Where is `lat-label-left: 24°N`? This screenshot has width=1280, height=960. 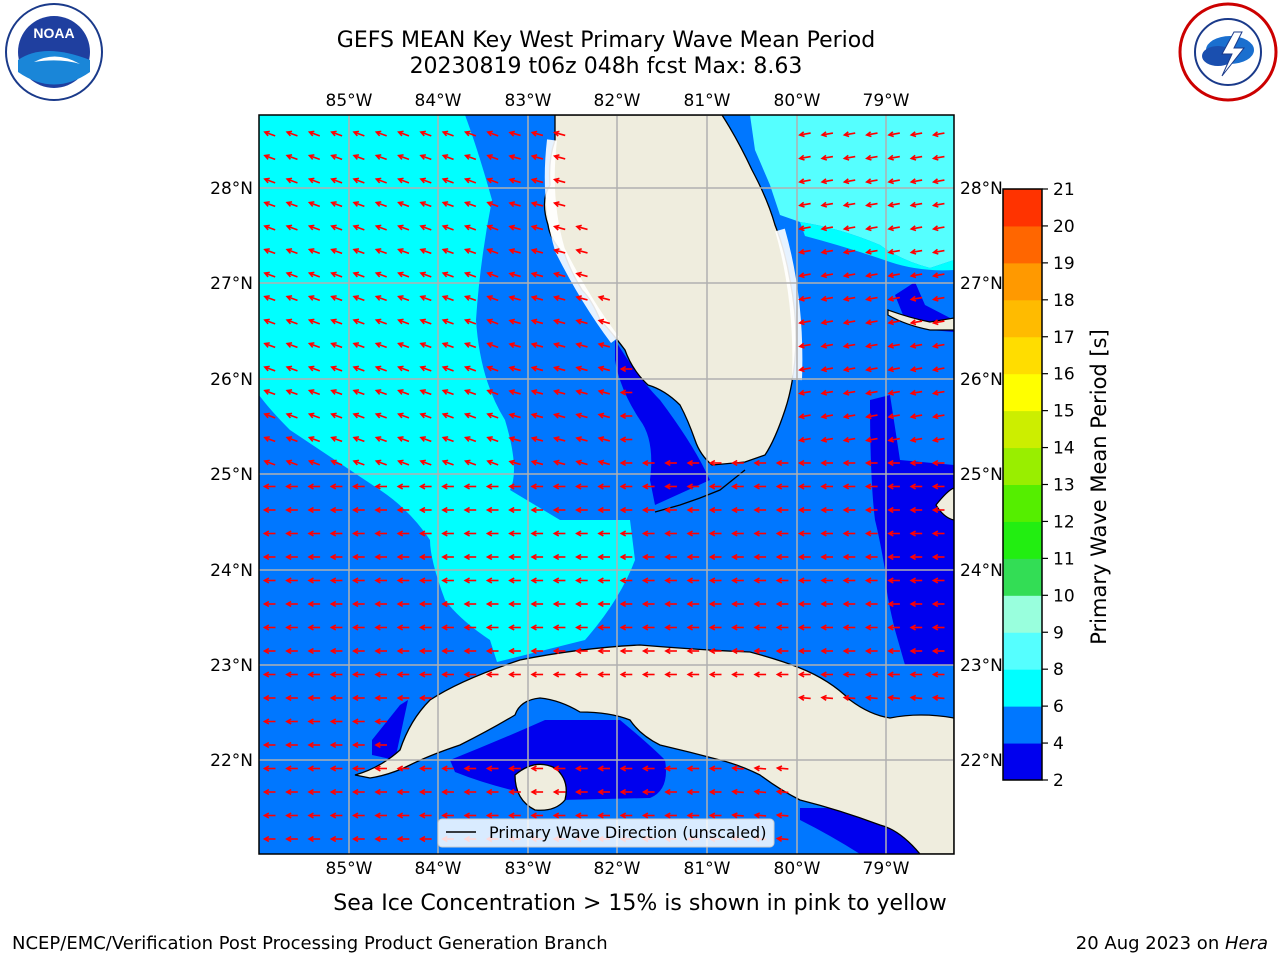 lat-label-left: 24°N is located at coordinates (231, 571).